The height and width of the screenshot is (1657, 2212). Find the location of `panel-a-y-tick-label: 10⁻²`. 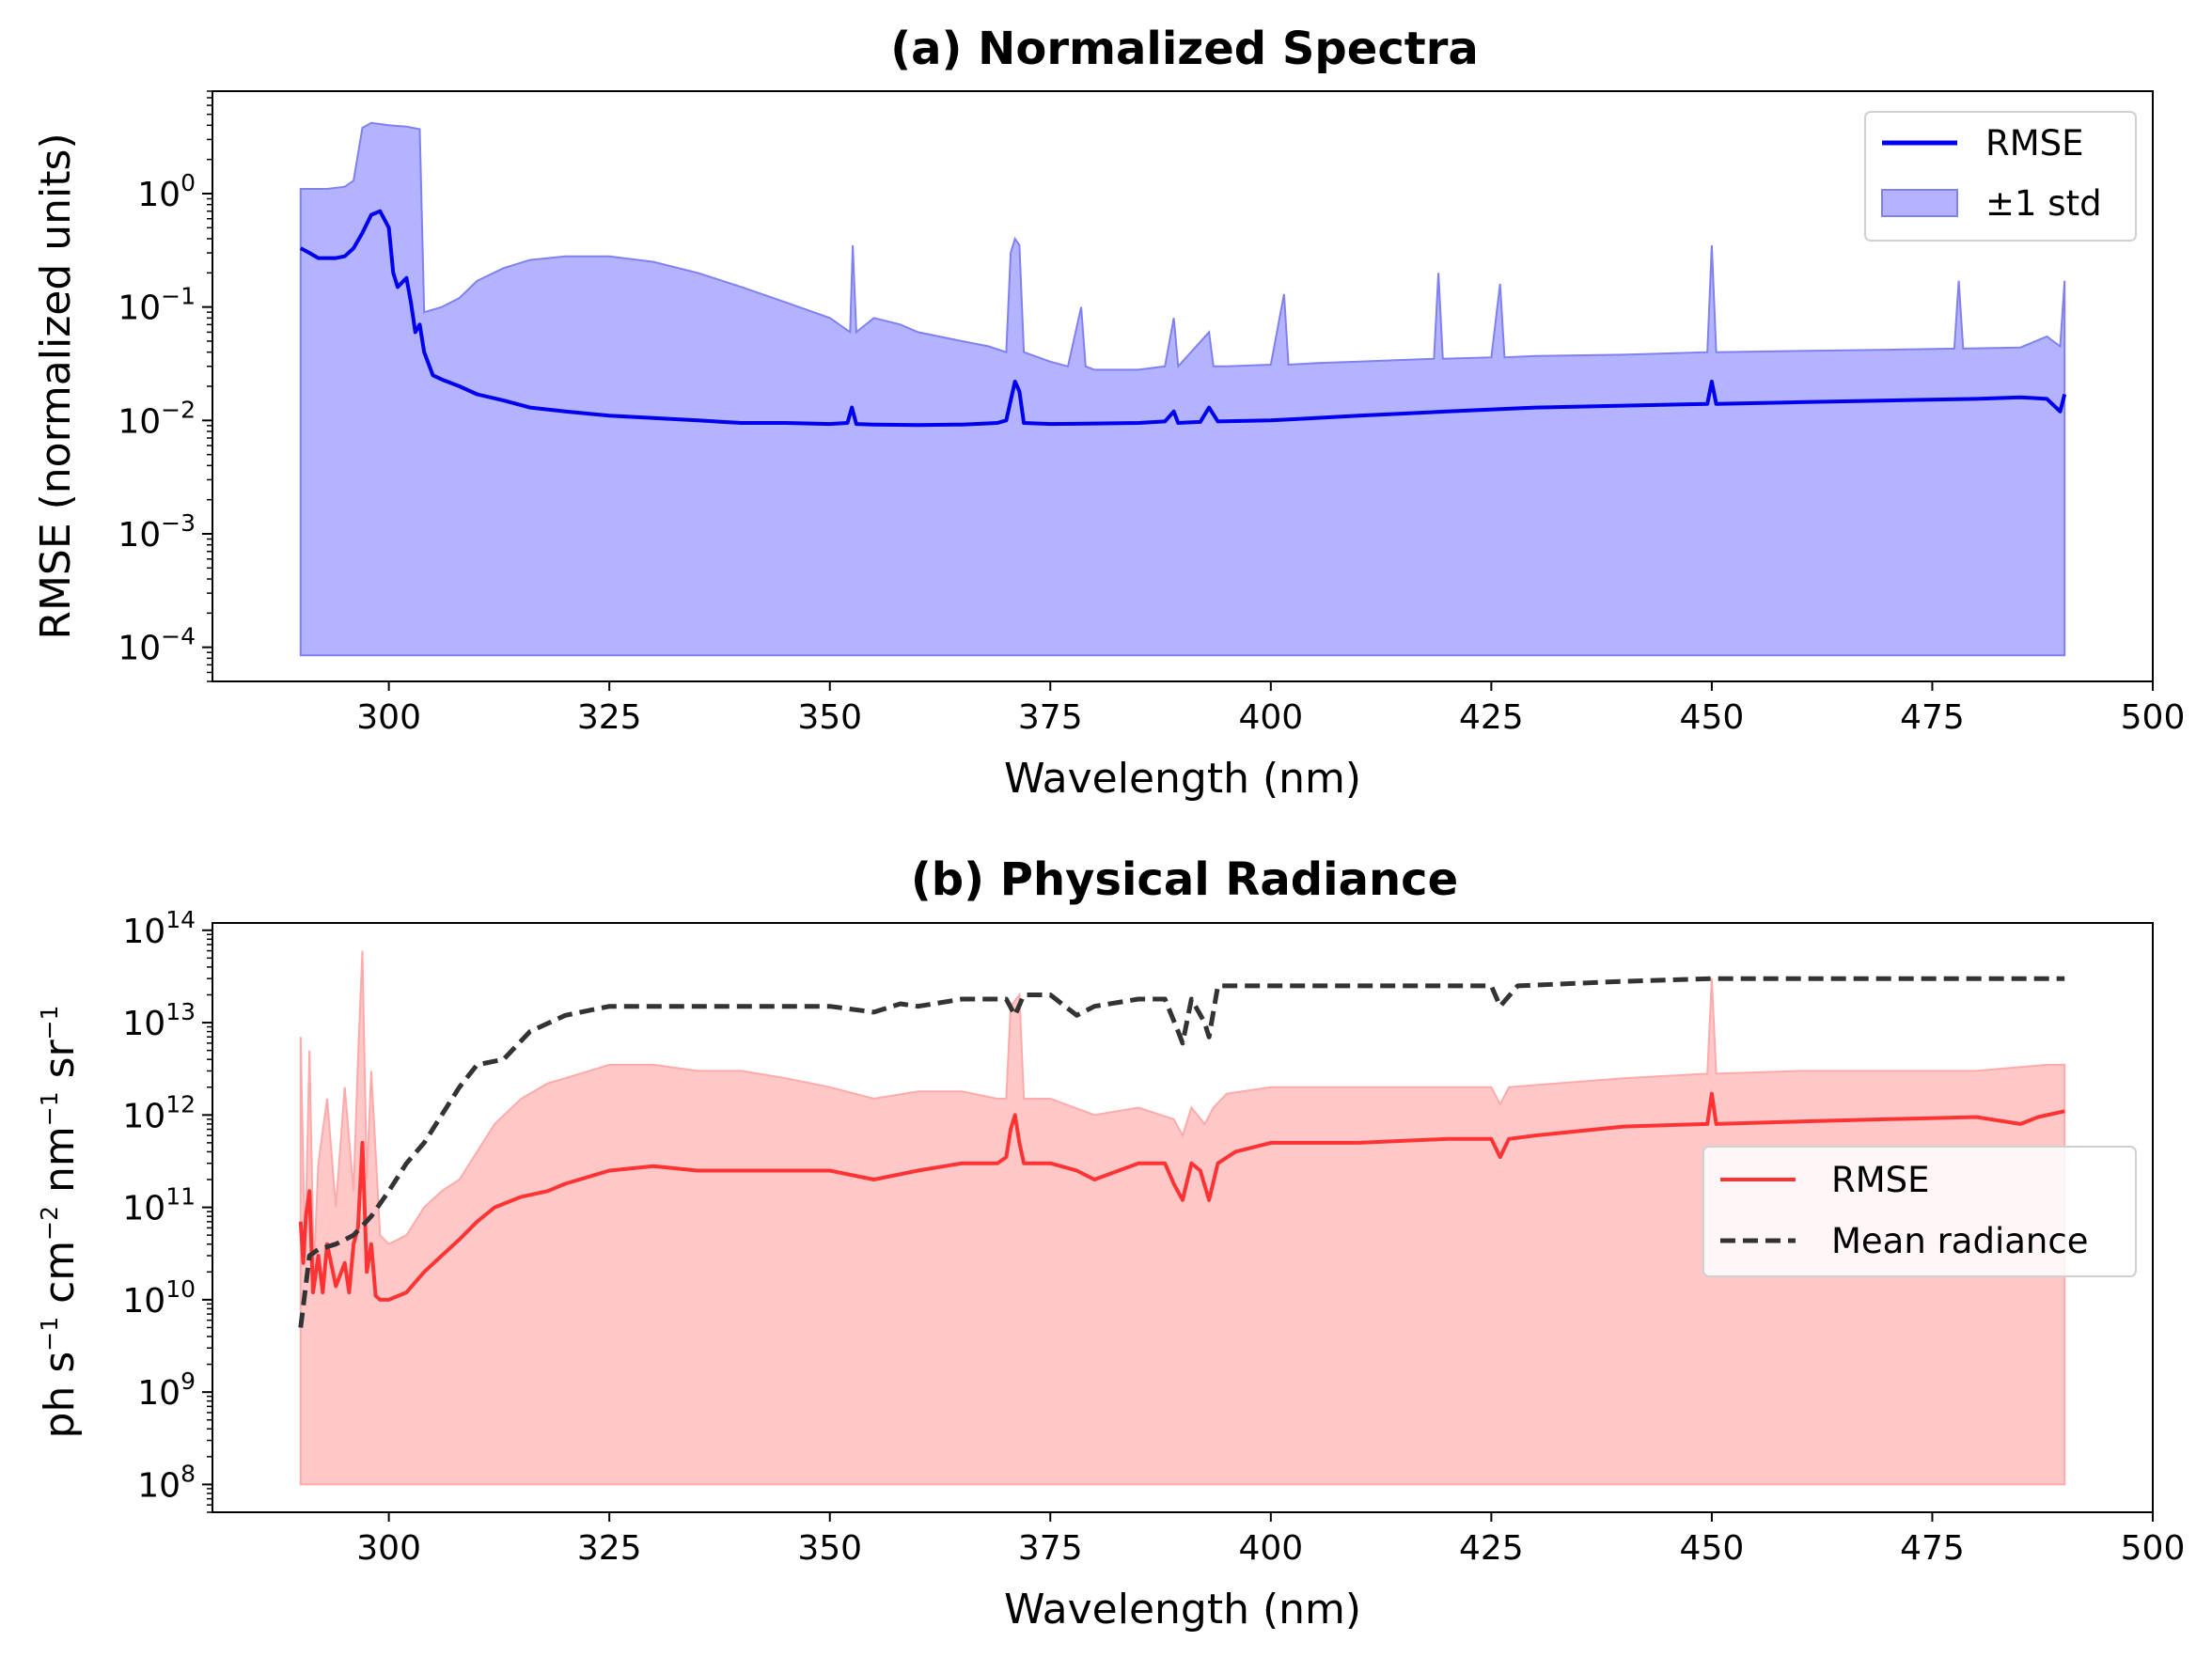

panel-a-y-tick-label: 10⁻² is located at coordinates (157, 419).